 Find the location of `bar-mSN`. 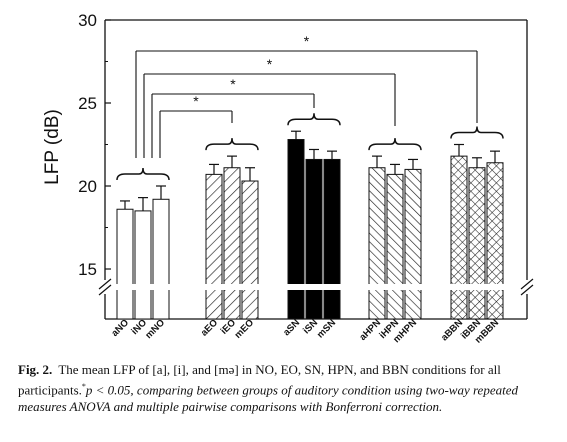

bar-mSN is located at coordinates (332, 239).